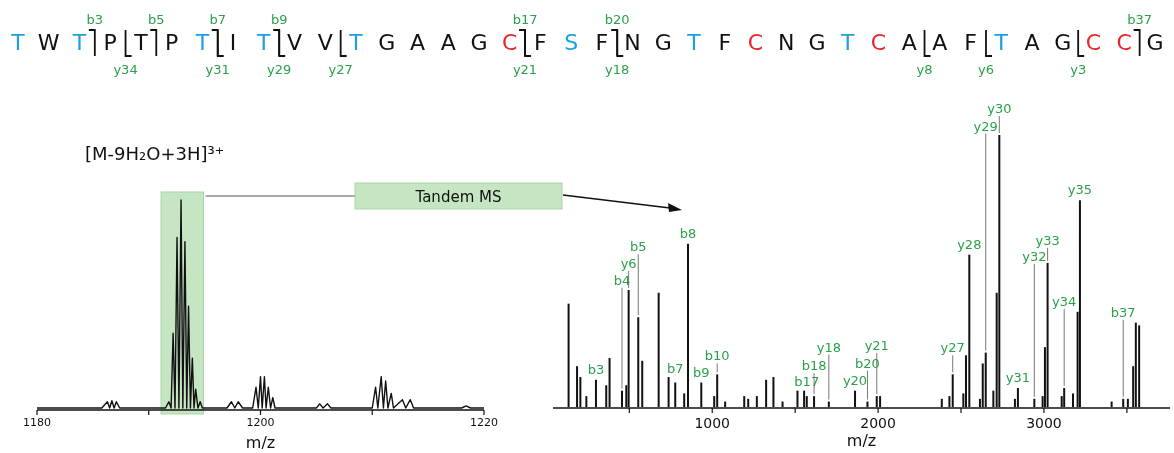 Image resolution: width=1174 pixels, height=453 pixels. I want to click on annotation: y20, so click(855, 380).